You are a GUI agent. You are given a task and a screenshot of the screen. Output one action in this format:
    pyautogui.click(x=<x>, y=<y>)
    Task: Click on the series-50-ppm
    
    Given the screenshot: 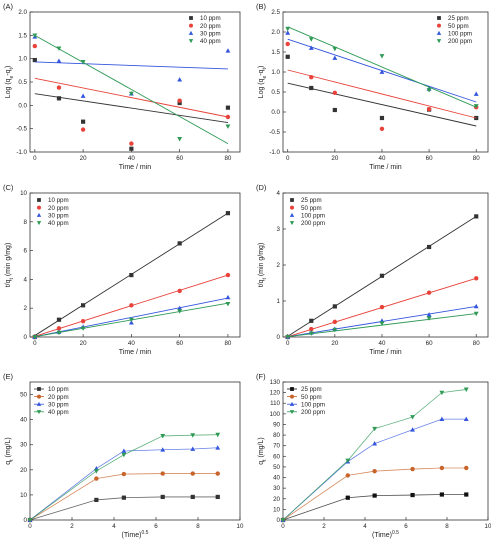 What is the action you would take?
    pyautogui.click(x=382, y=308)
    